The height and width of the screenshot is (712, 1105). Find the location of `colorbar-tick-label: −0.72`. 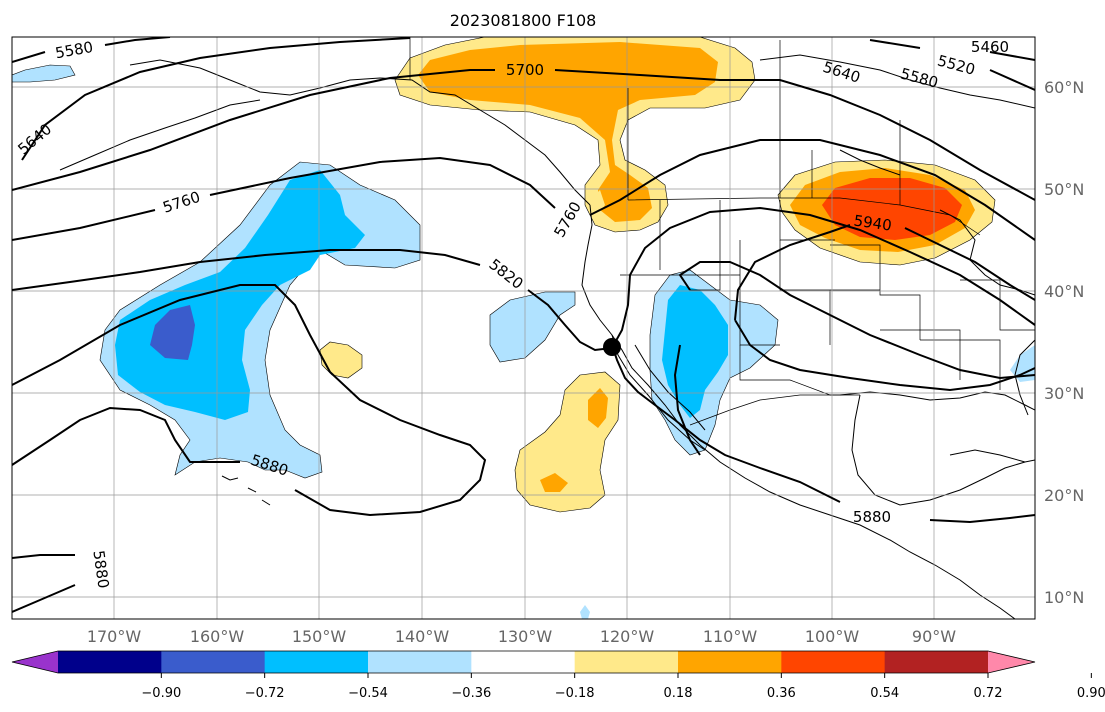

colorbar-tick-label: −0.72 is located at coordinates (265, 693).